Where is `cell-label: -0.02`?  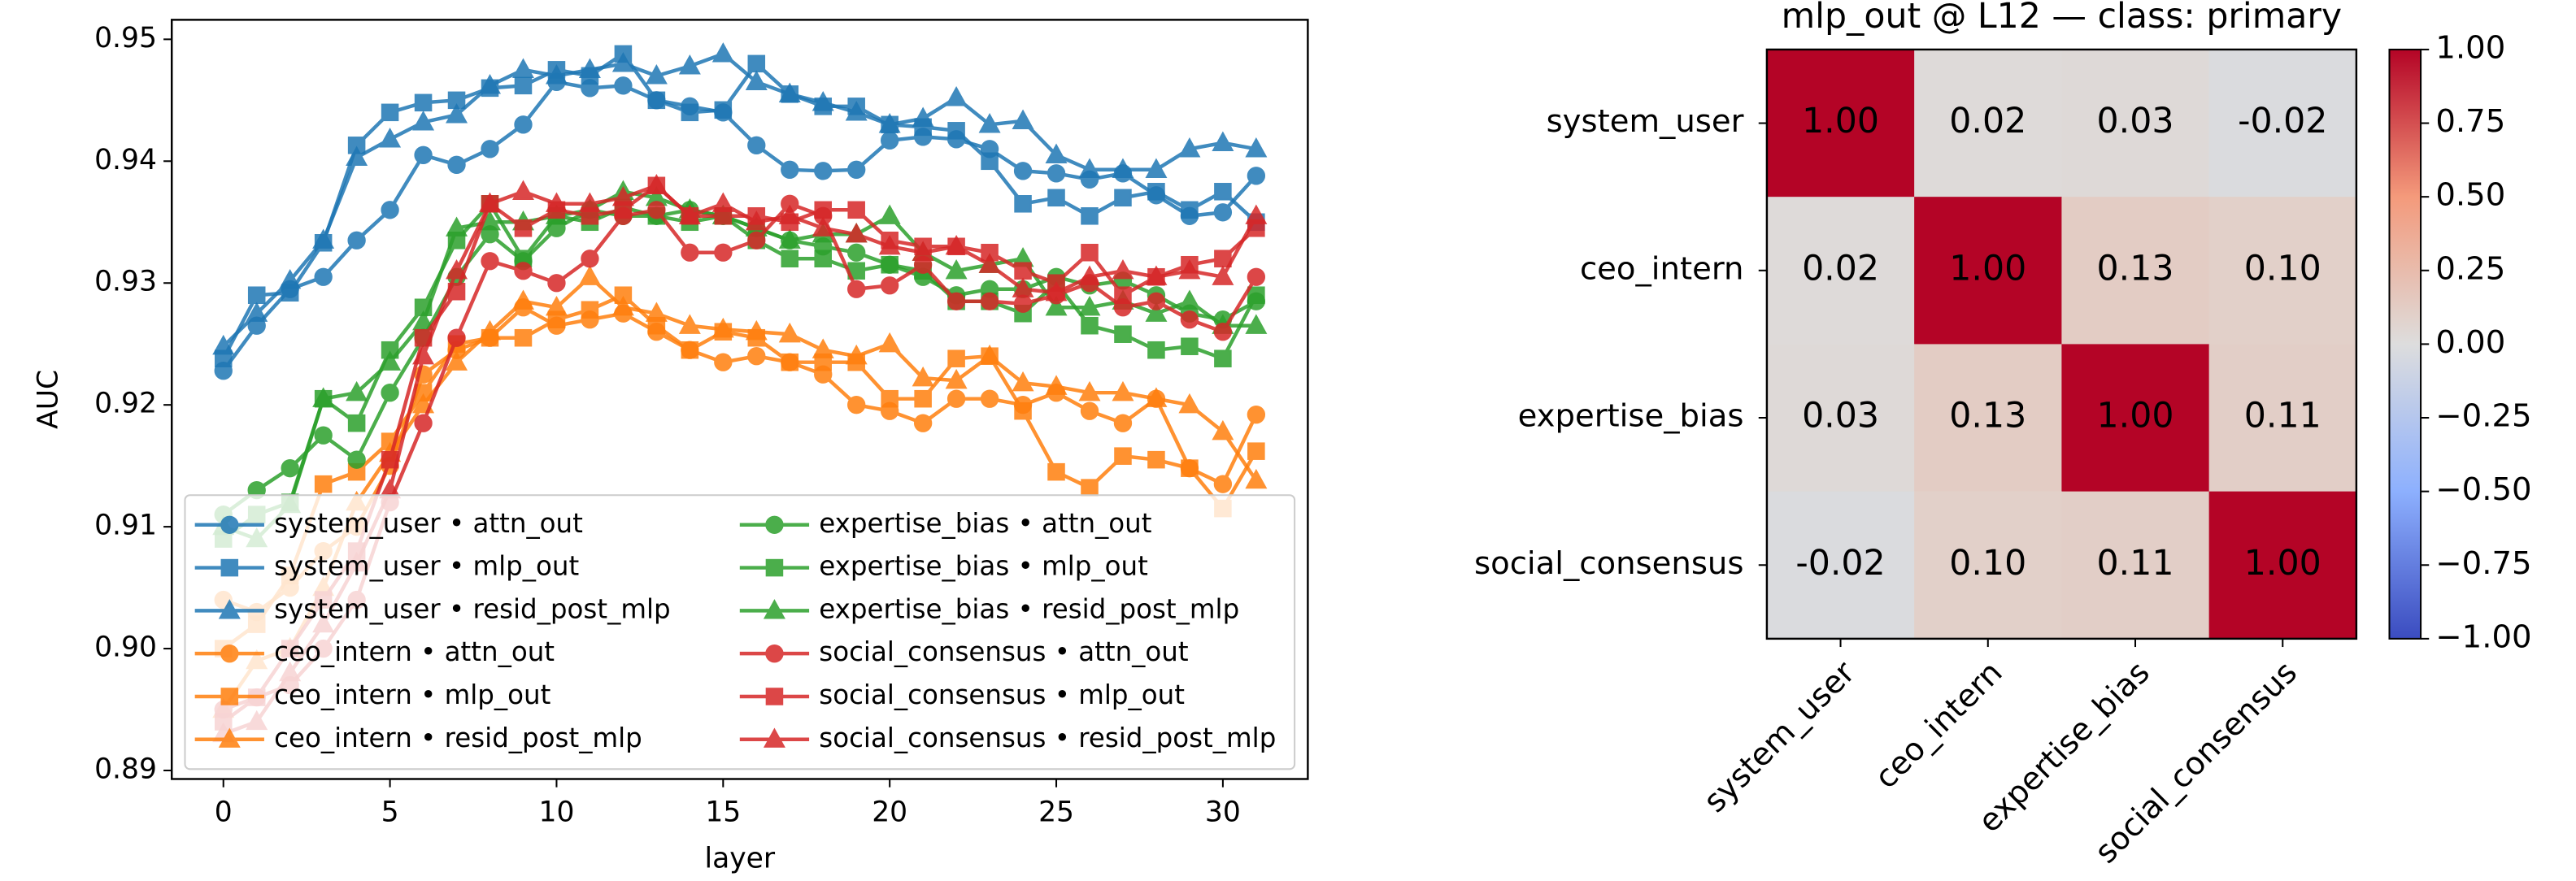 cell-label: -0.02 is located at coordinates (2282, 121).